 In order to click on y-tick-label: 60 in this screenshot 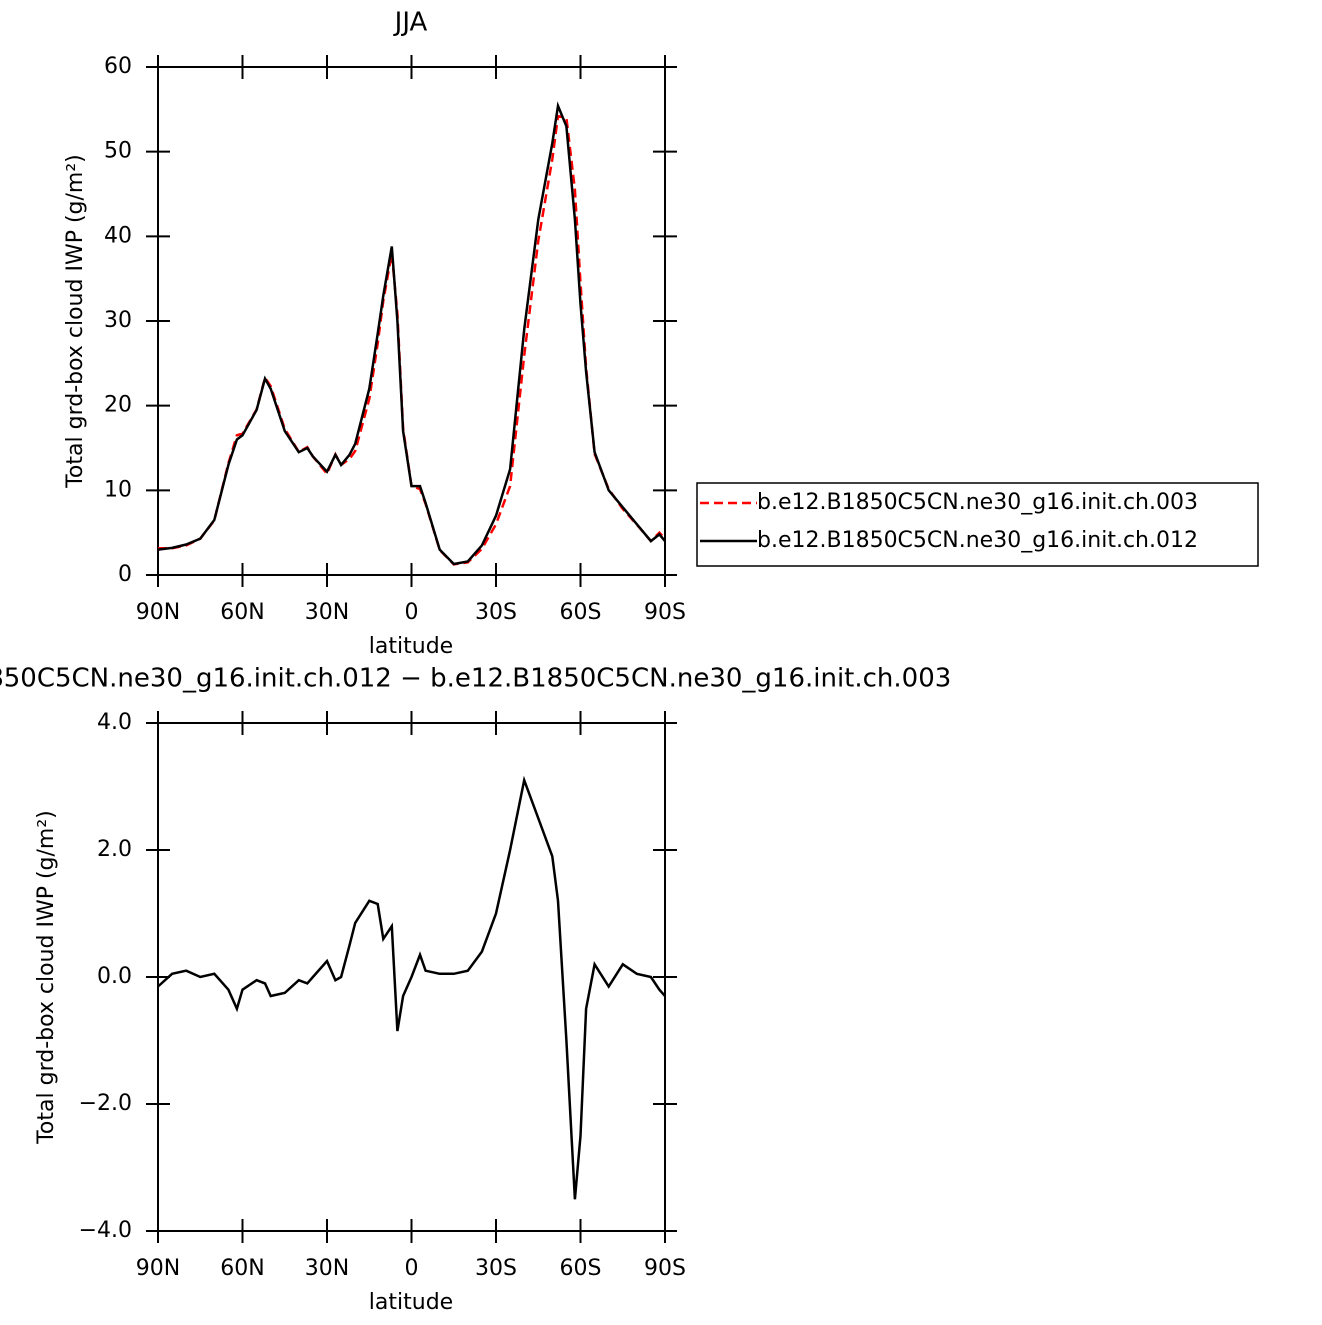, I will do `click(118, 66)`.